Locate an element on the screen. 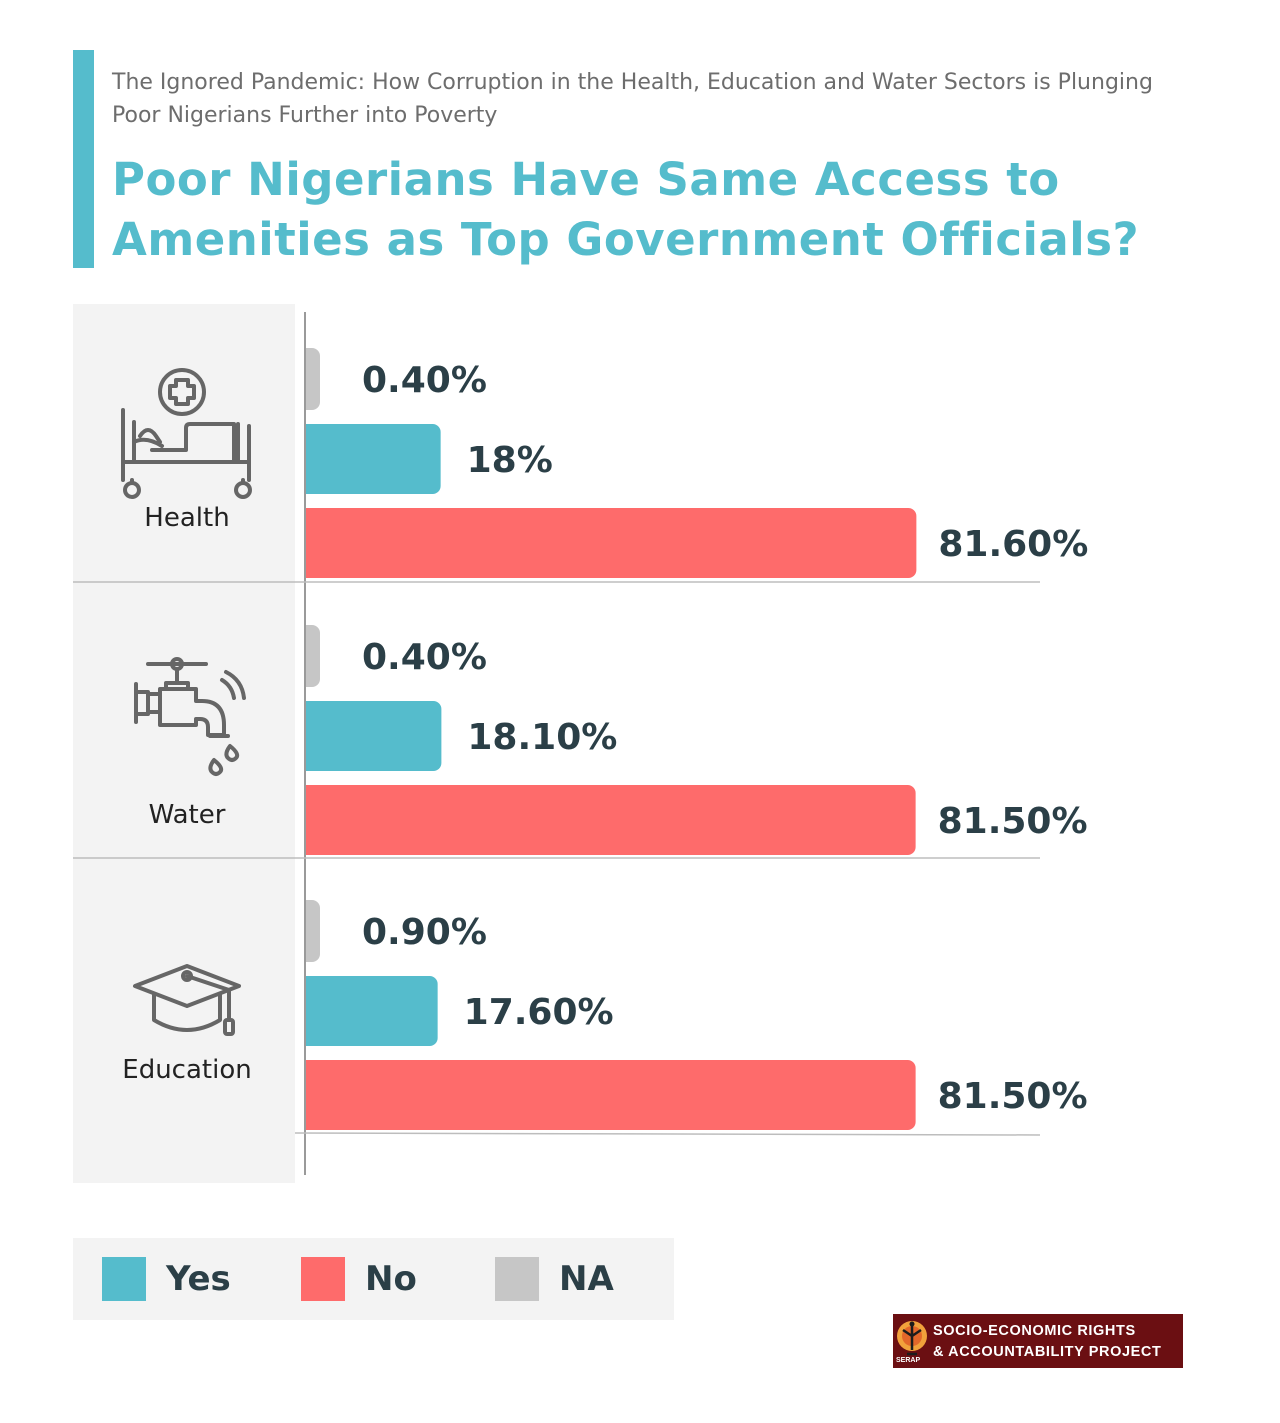 The width and height of the screenshot is (1280, 1423). data-label-health-na: 0.40% is located at coordinates (424, 380).